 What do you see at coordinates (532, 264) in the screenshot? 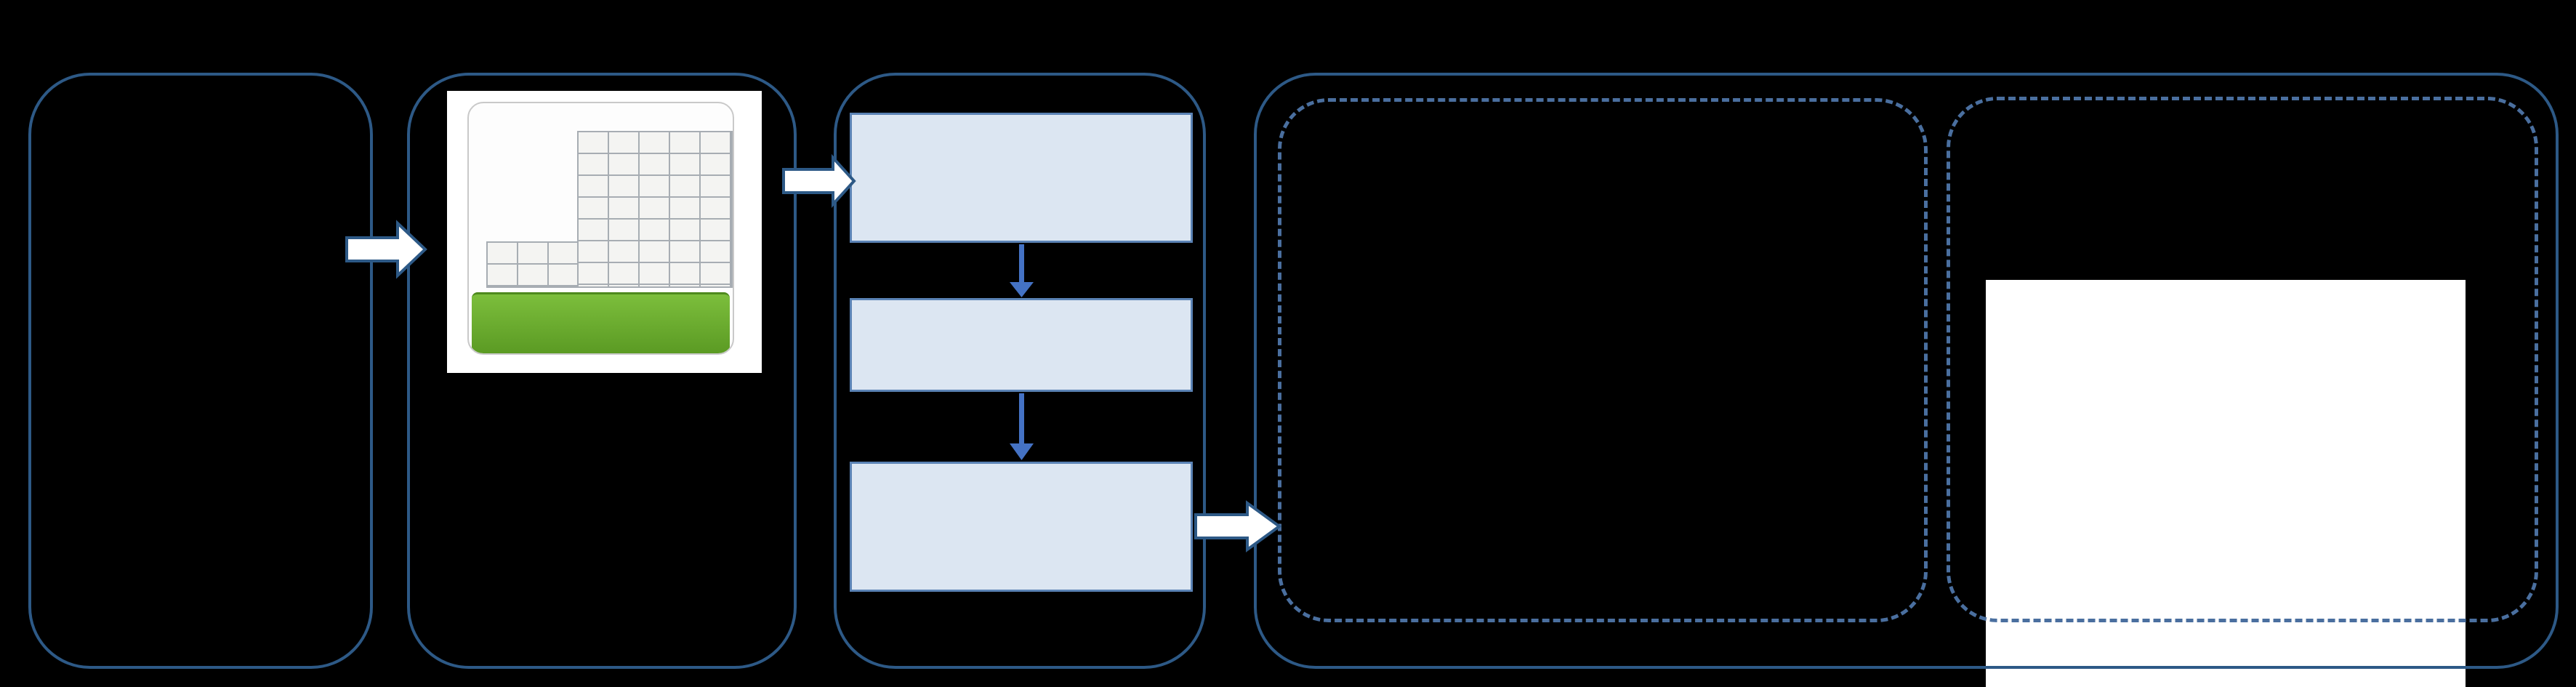
I see `spreadsheet-grid-small` at bounding box center [532, 264].